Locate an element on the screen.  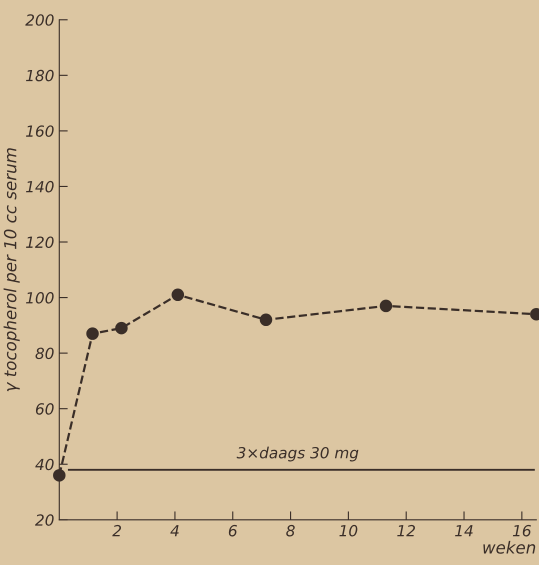
x-tick-label: 12 is located at coordinates (406, 530).